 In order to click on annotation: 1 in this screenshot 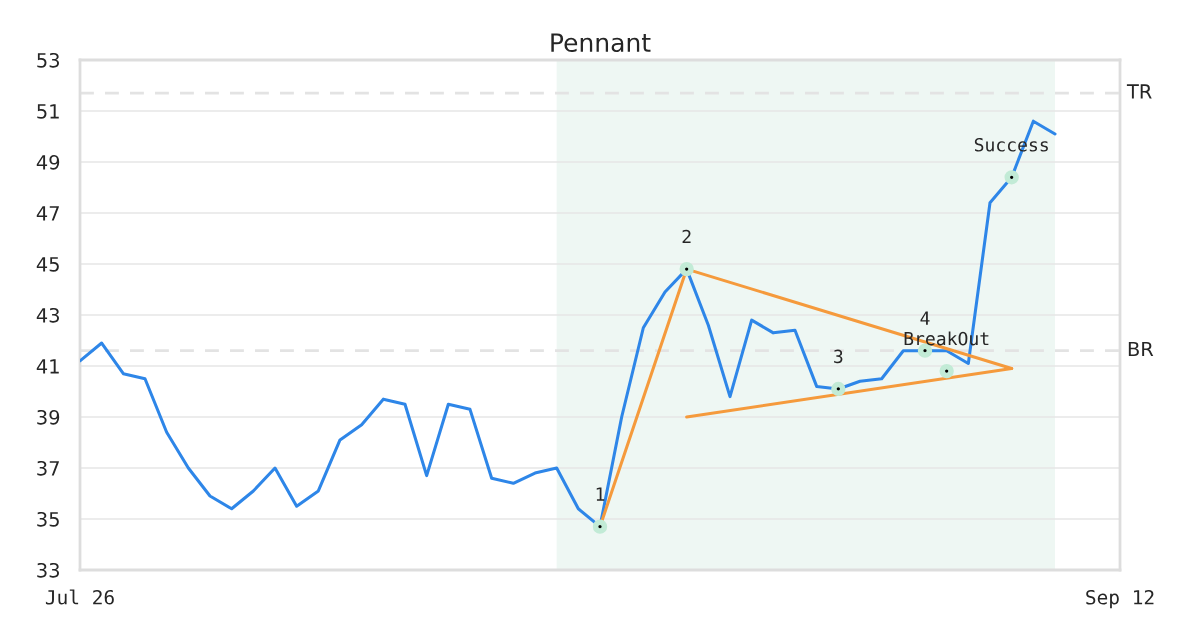, I will do `click(600, 494)`.